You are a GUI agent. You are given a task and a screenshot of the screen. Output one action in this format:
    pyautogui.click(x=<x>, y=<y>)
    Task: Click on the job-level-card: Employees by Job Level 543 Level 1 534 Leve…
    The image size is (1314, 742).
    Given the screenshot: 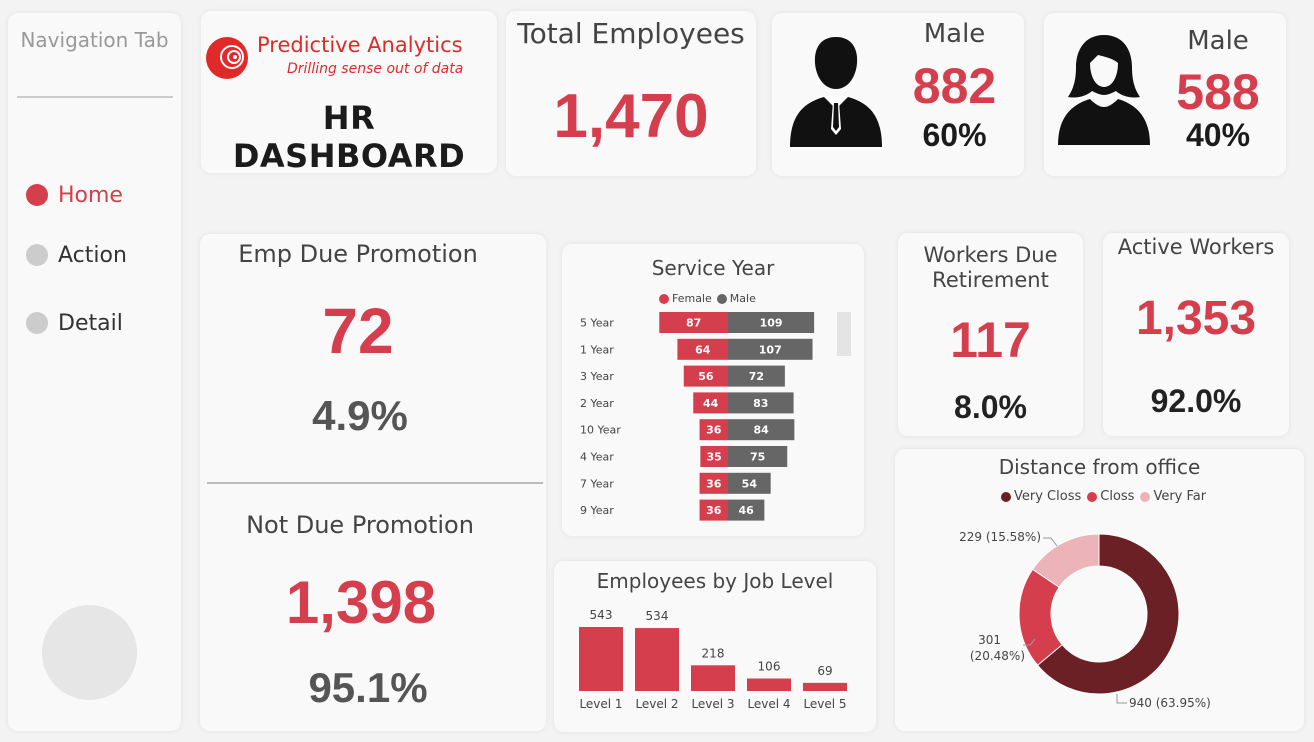 What is the action you would take?
    pyautogui.click(x=715, y=646)
    